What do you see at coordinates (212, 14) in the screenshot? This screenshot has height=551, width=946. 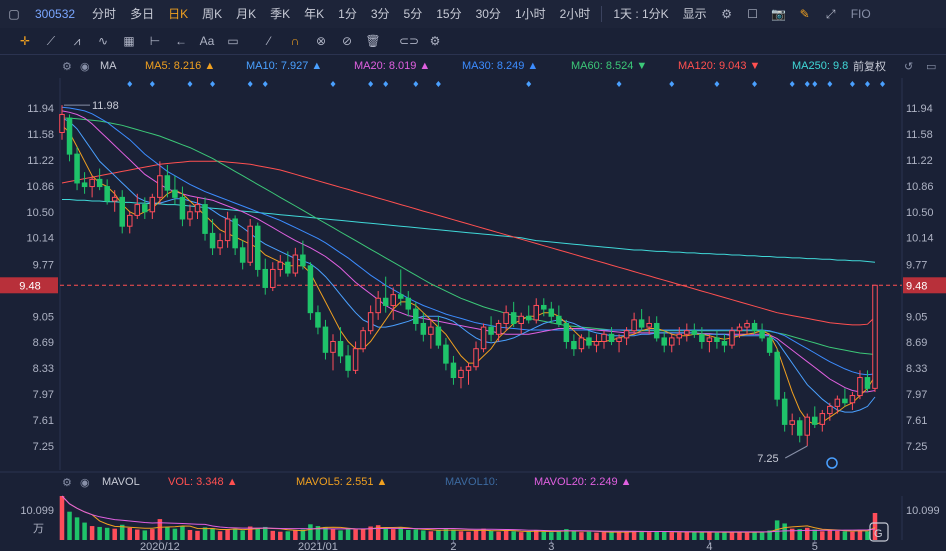 I see `period-tab-3: 周K` at bounding box center [212, 14].